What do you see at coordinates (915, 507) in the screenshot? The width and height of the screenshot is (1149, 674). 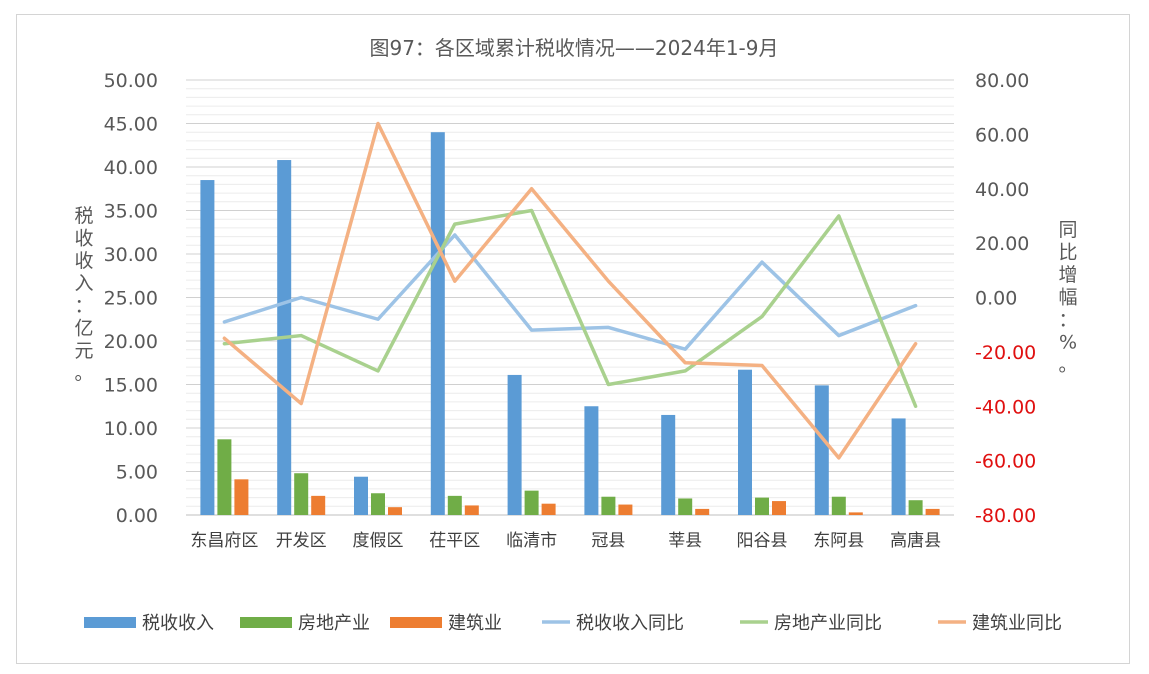 I see `bar-房地产业-高唐县` at bounding box center [915, 507].